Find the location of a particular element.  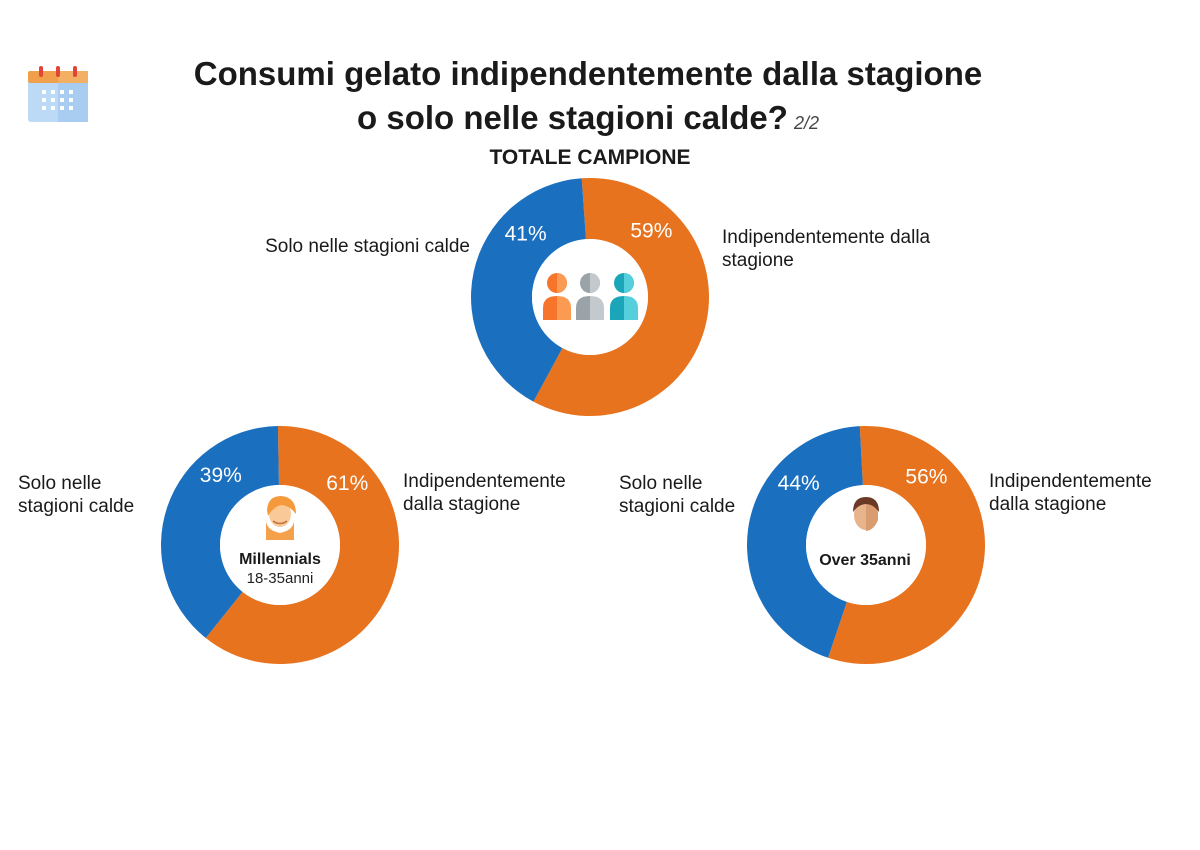

over-percent-label-solo-calde: 44% is located at coordinates (799, 483).